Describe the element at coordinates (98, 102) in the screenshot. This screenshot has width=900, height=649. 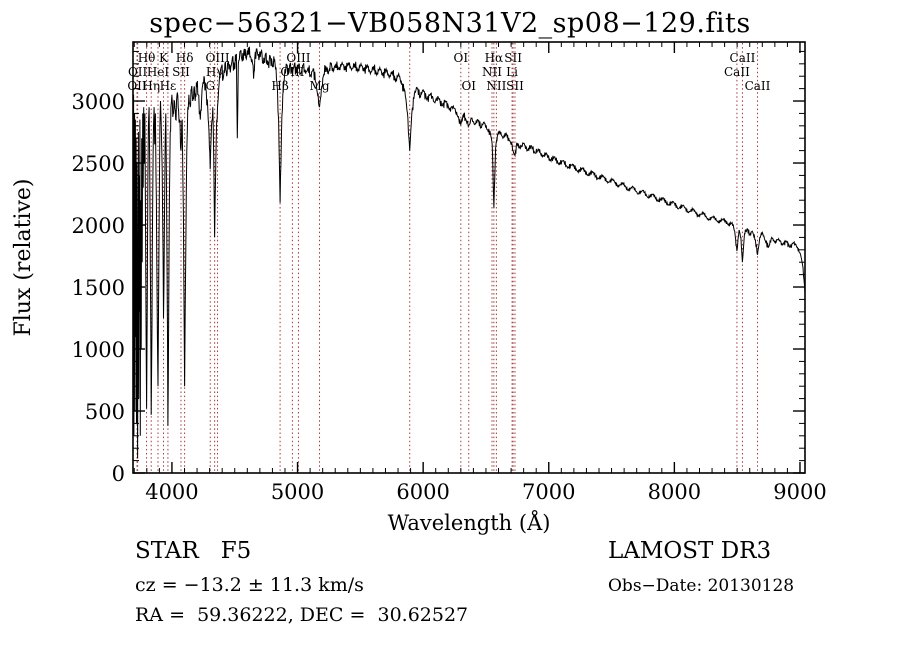
I see `y-tick-label: 3000` at that location.